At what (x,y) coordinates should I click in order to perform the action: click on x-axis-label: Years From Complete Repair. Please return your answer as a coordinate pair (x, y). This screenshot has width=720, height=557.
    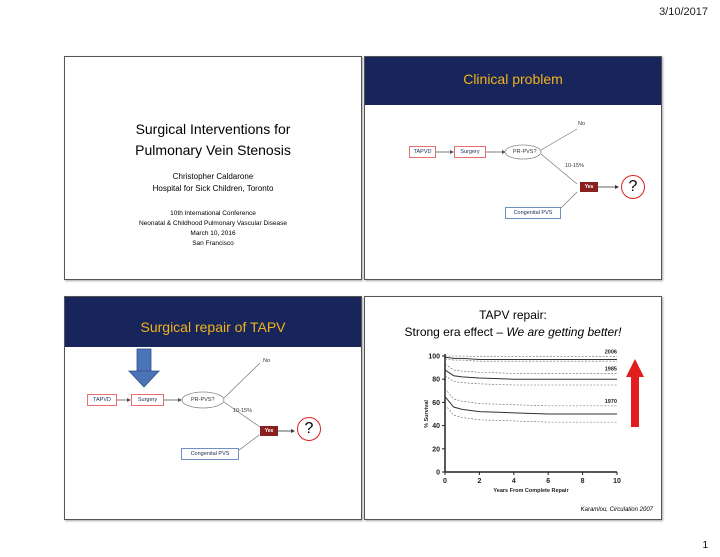
    Looking at the image, I should click on (531, 491).